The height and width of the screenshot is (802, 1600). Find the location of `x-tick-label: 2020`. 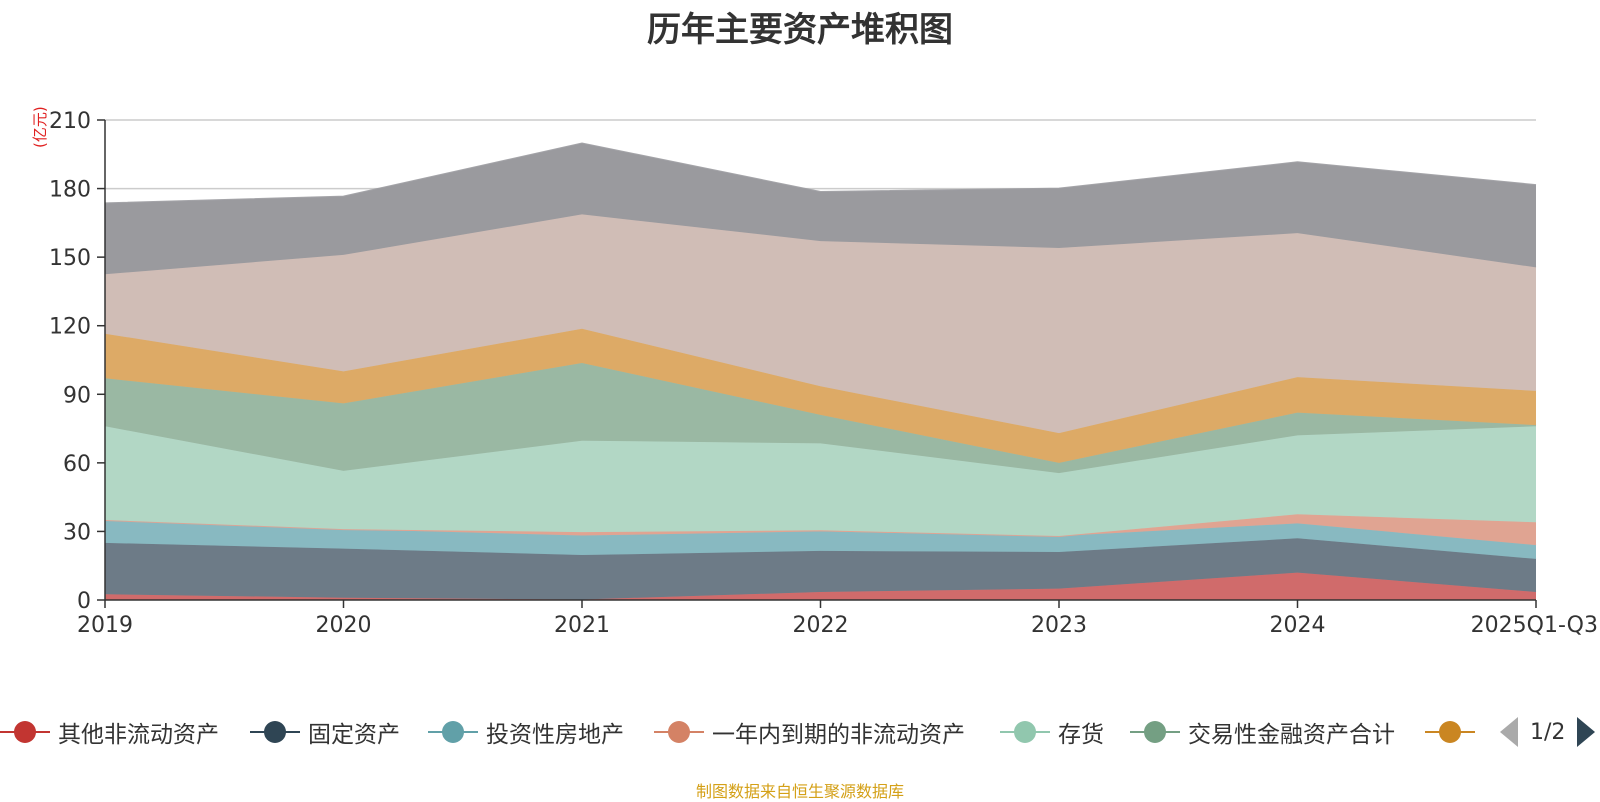

x-tick-label: 2020 is located at coordinates (344, 625).